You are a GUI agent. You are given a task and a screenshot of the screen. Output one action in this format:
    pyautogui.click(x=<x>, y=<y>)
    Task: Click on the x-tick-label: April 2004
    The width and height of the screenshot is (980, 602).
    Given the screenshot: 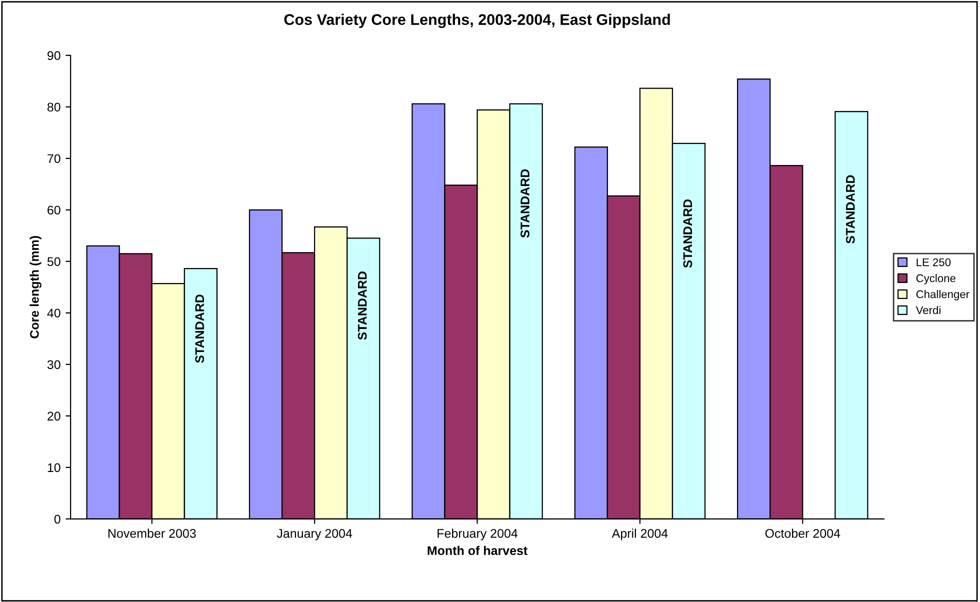 What is the action you would take?
    pyautogui.click(x=640, y=534)
    